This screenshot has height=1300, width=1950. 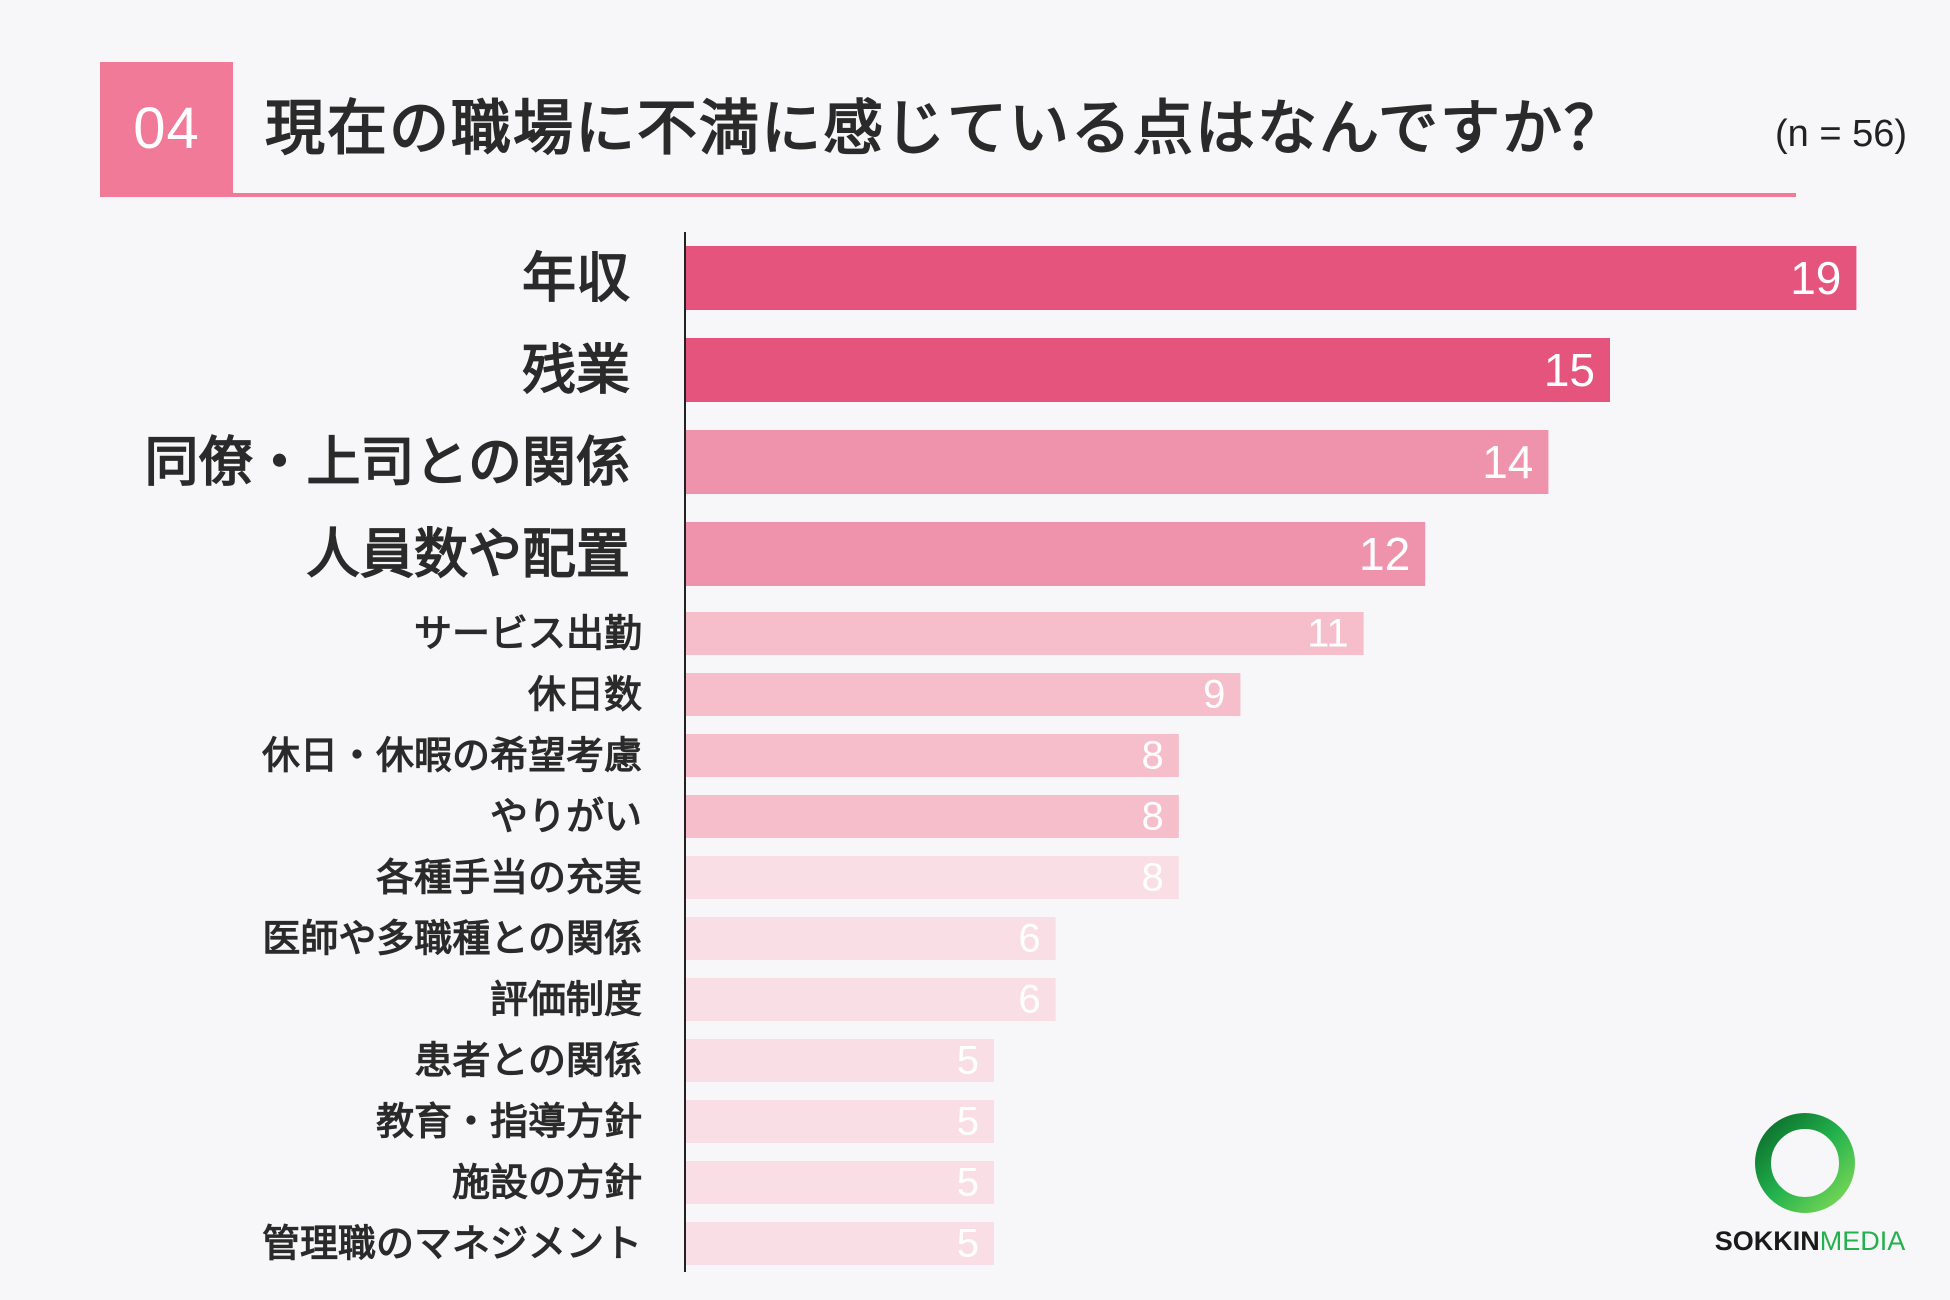 I want to click on logo-wordmark: SOKKINMEDIA, so click(x=1810, y=1241).